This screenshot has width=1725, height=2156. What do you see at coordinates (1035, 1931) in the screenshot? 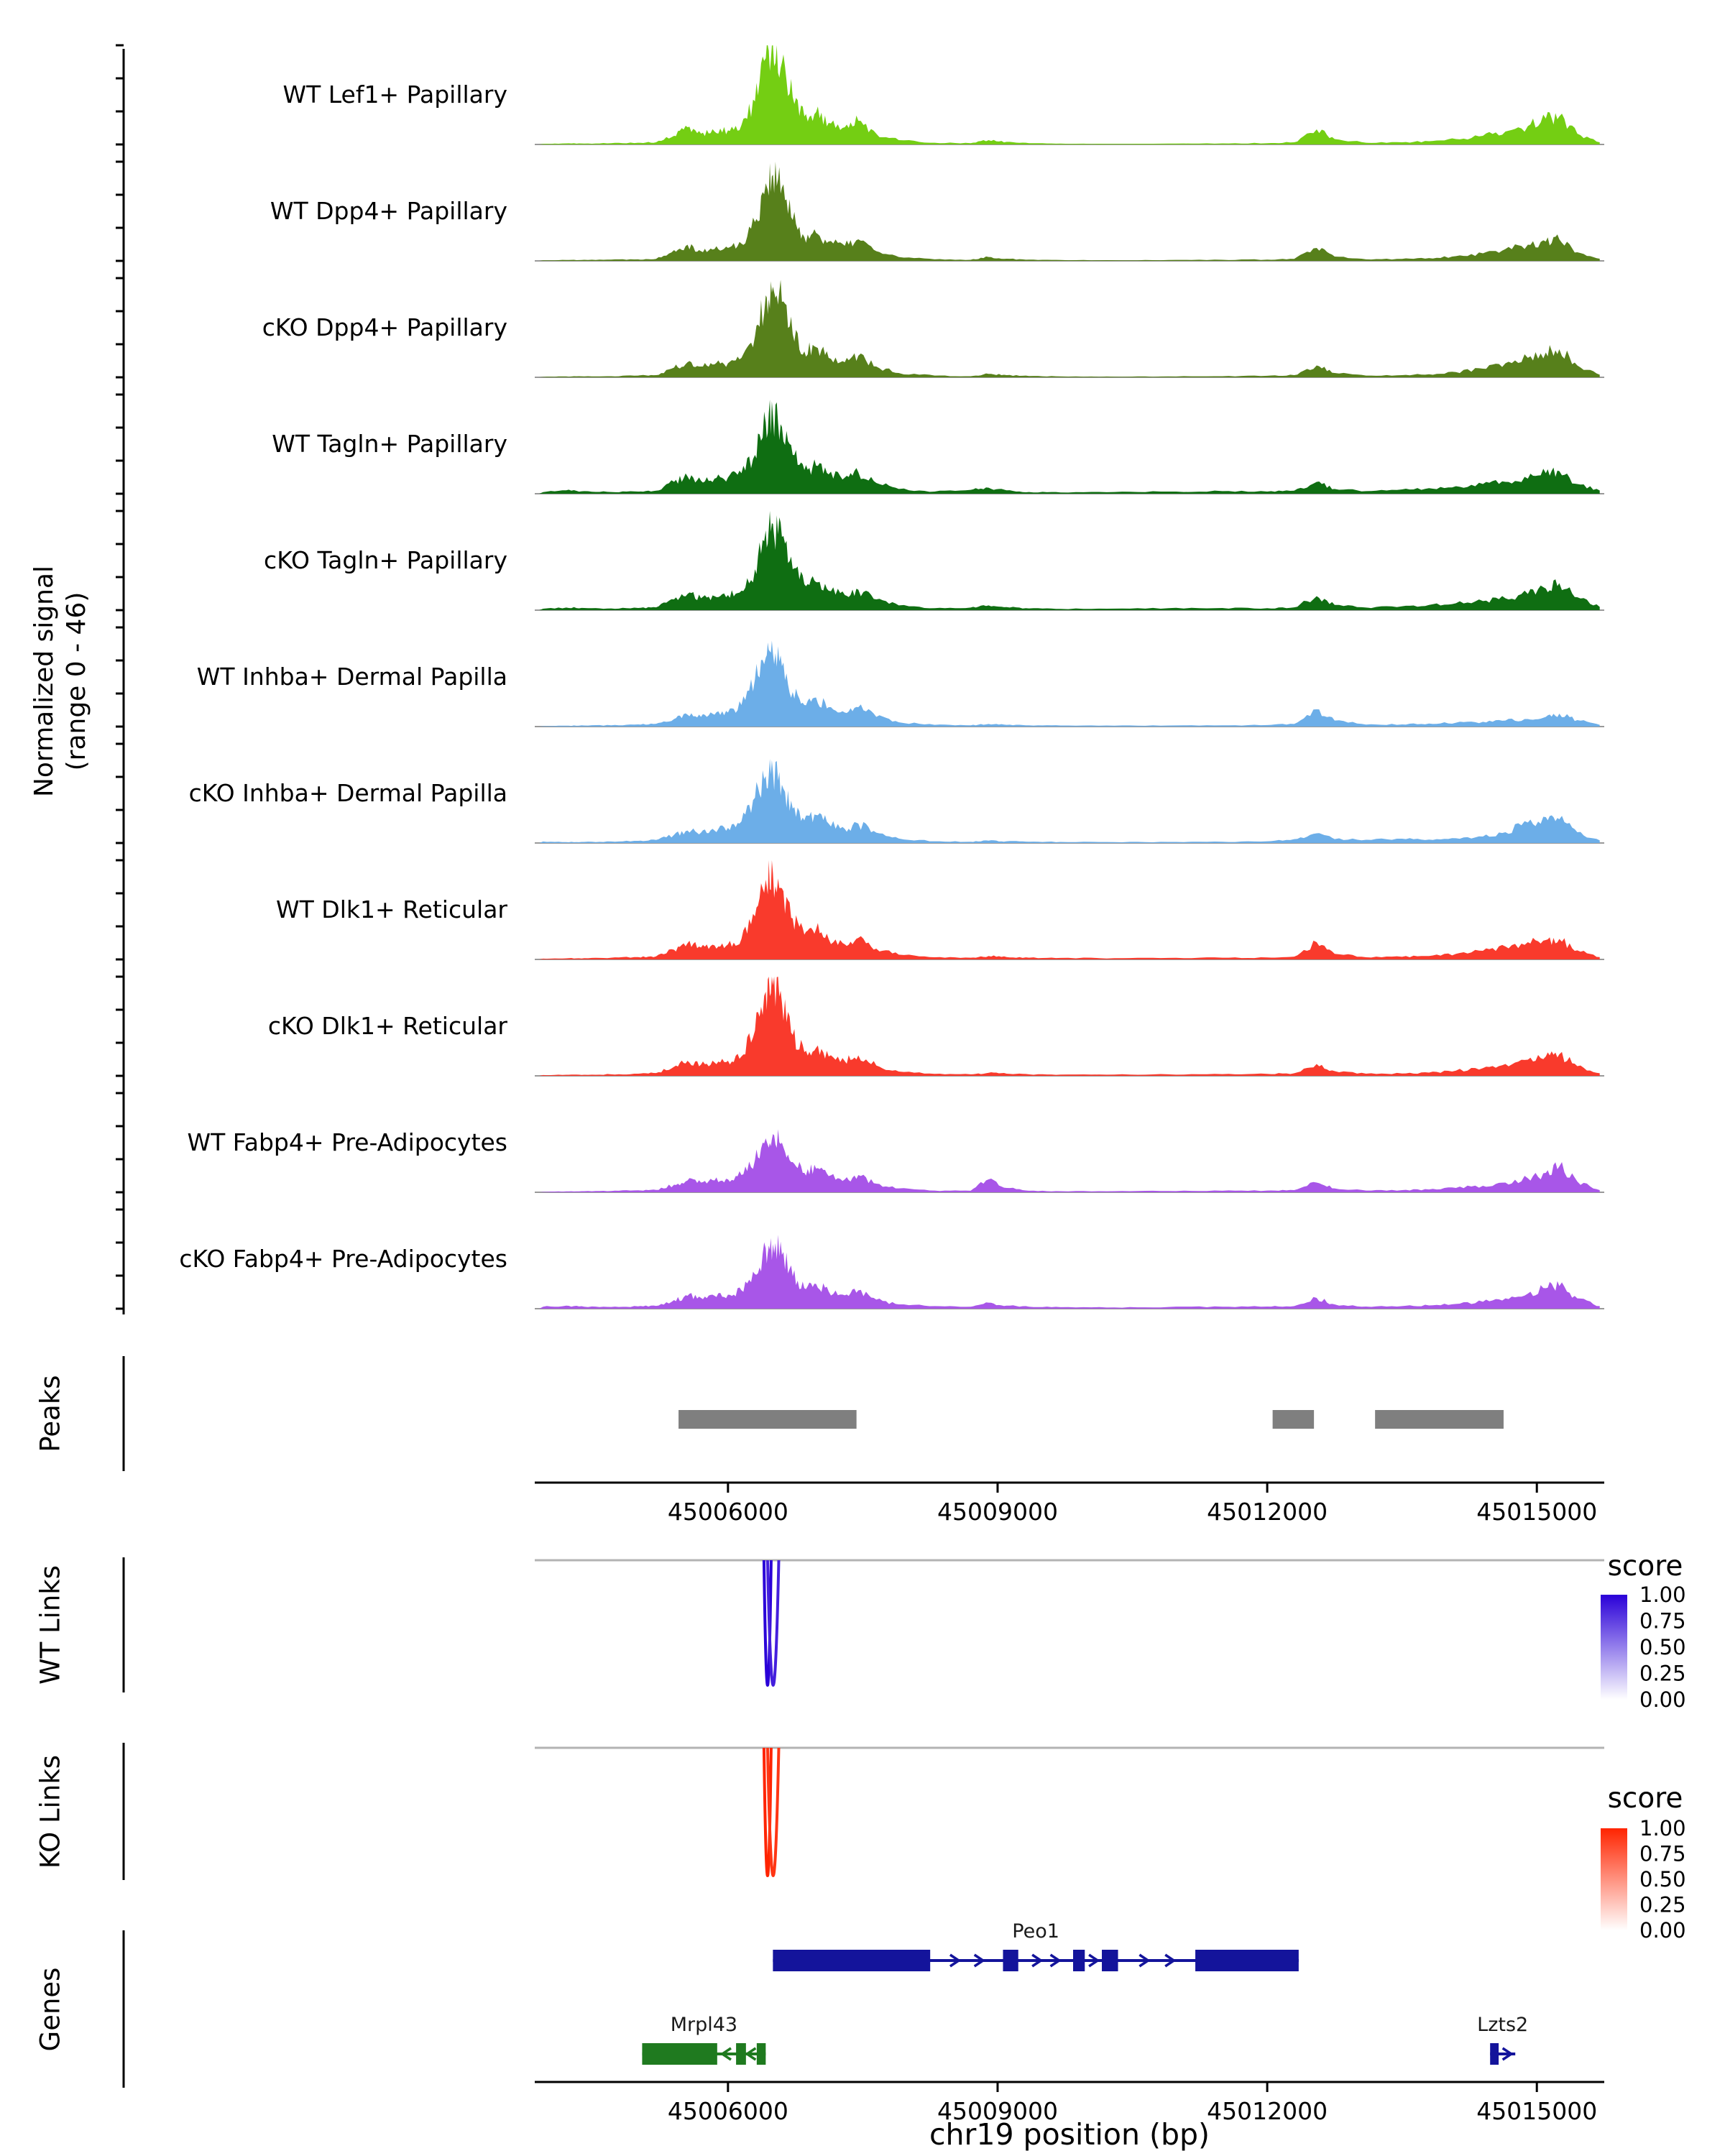
I see `gene-label: Peo1` at bounding box center [1035, 1931].